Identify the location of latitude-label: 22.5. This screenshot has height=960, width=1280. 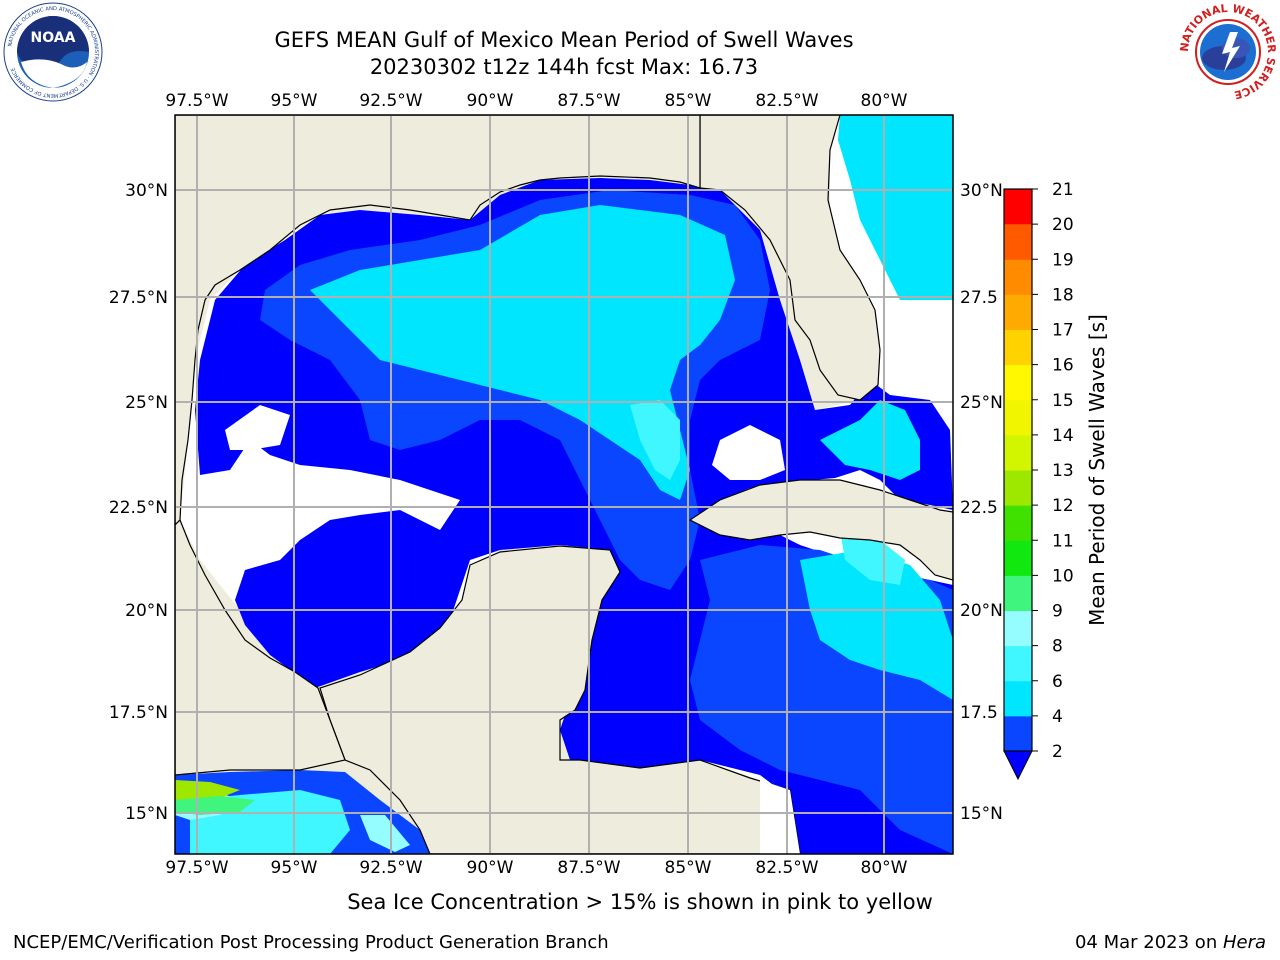
(979, 508).